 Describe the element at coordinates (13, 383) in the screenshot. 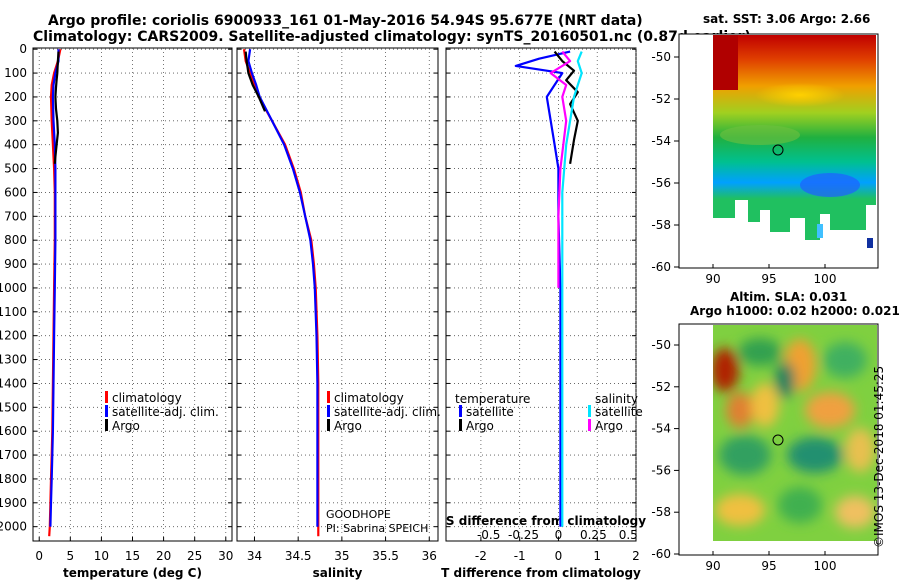

I see `y-tick-label: 1400` at that location.